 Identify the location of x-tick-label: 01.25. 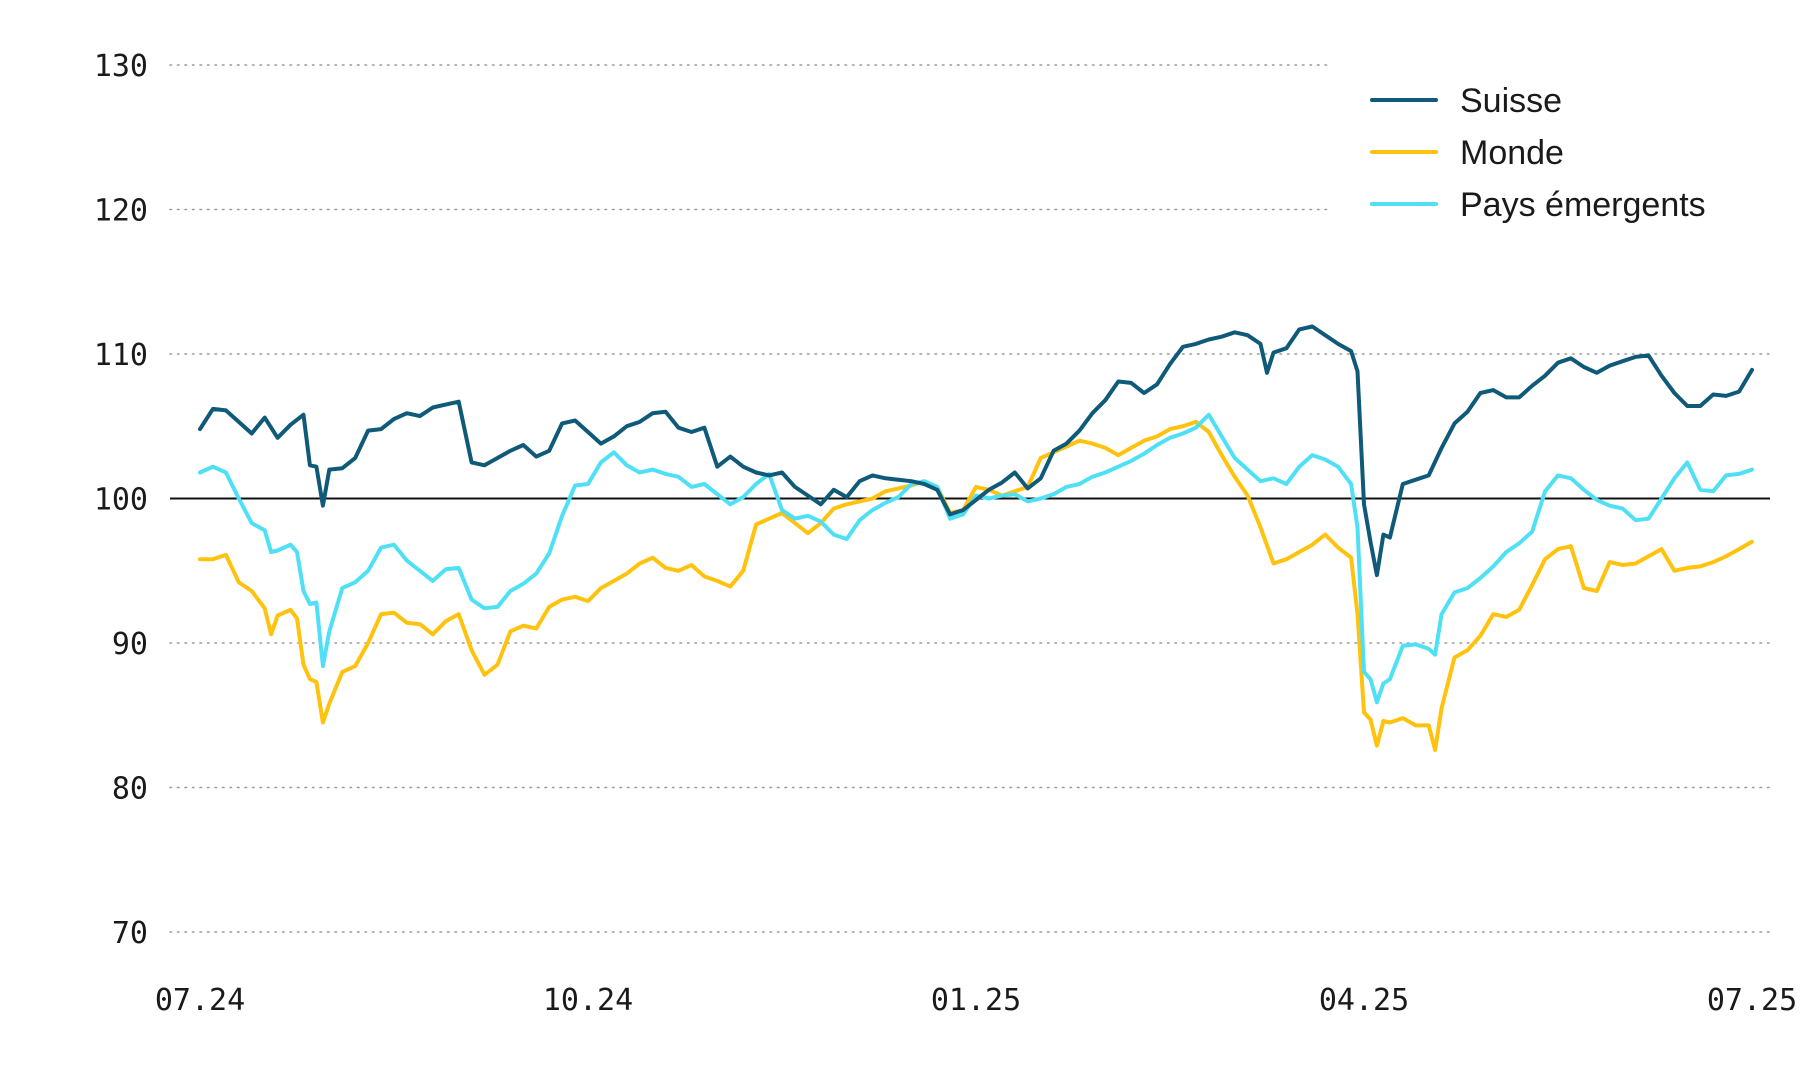
(976, 1000).